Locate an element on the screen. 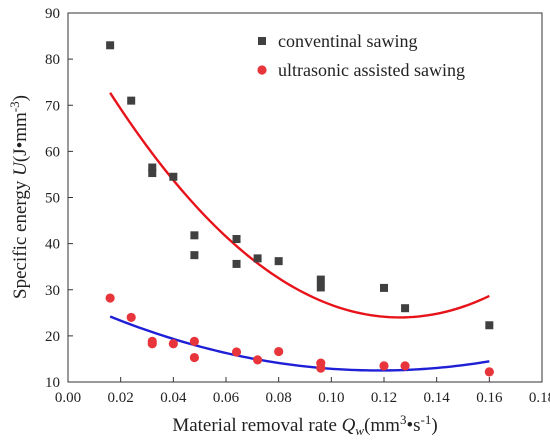 The width and height of the screenshot is (550, 441). x-tick-label: 0.08 is located at coordinates (279, 398).